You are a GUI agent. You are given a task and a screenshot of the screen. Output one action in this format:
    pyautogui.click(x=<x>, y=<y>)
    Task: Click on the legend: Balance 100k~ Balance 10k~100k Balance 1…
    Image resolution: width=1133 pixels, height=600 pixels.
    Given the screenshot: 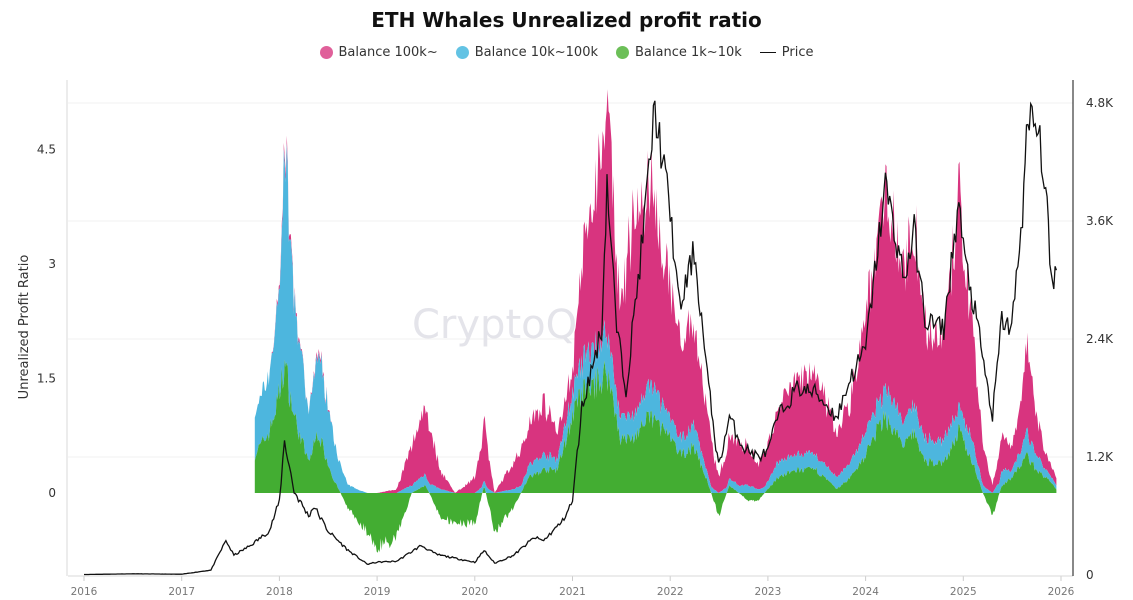 What is the action you would take?
    pyautogui.click(x=566, y=52)
    